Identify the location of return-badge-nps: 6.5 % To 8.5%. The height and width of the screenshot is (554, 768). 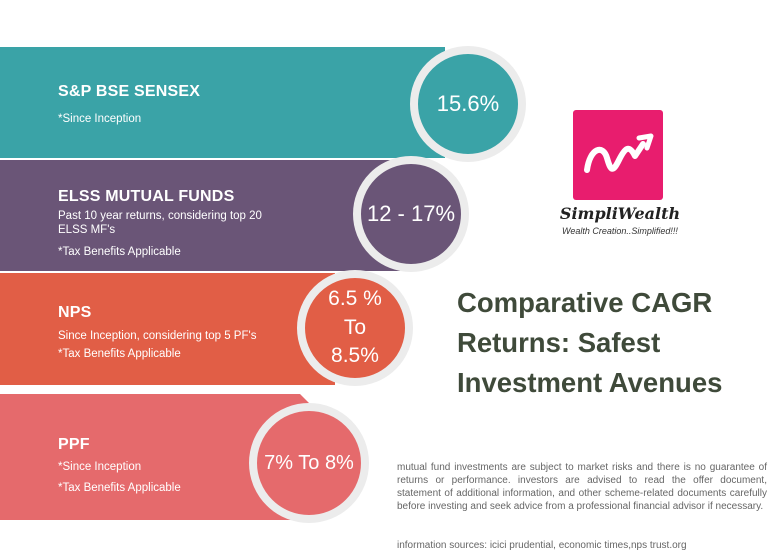
(355, 328).